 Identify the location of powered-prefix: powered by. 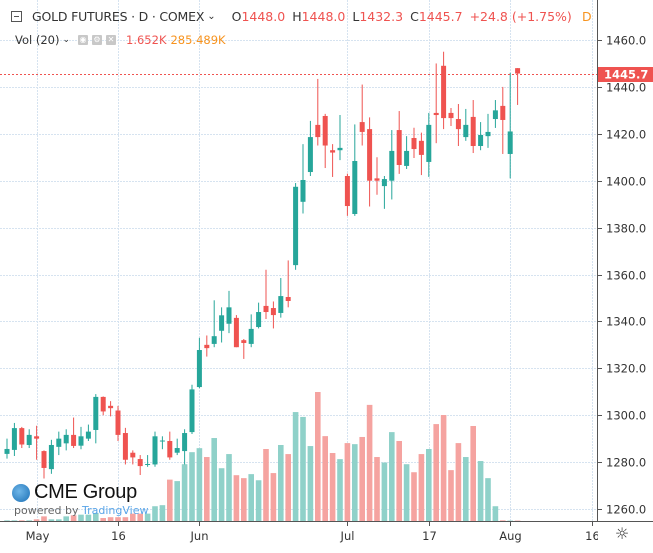
(46, 510).